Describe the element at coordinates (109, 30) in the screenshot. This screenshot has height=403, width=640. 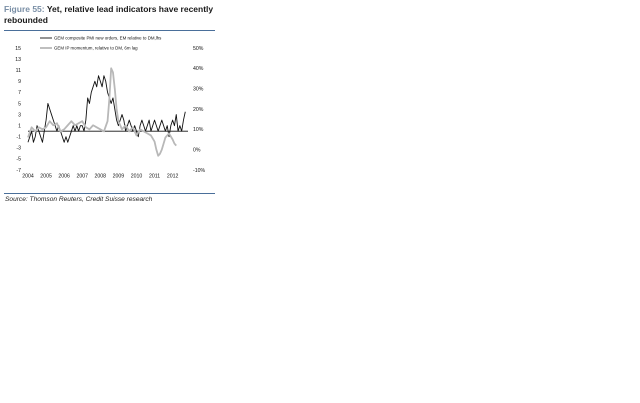
I see `top-rule` at that location.